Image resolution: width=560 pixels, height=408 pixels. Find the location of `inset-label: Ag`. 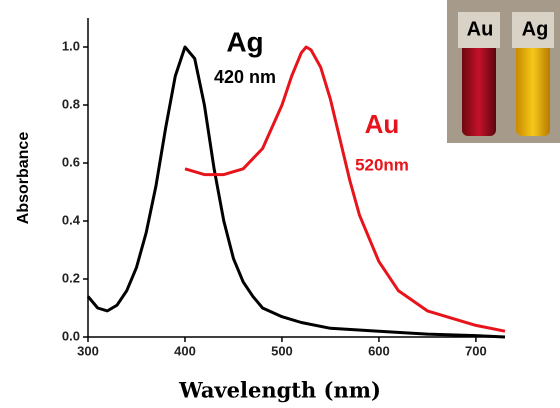

inset-label: Ag is located at coordinates (535, 29).